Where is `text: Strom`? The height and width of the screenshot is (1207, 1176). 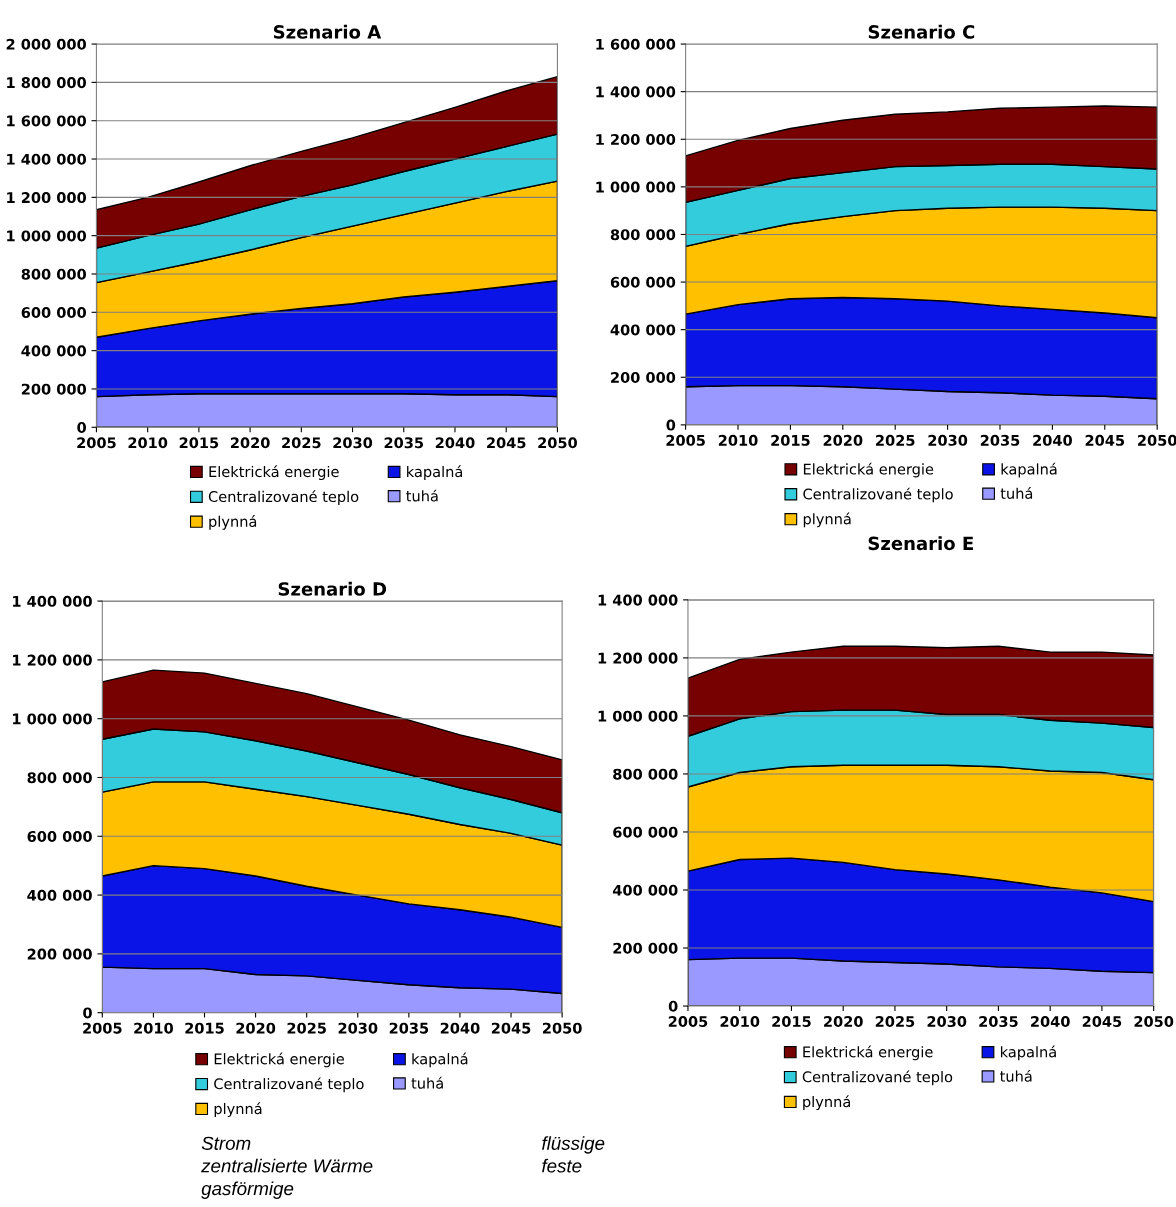
text: Strom is located at coordinates (226, 1143).